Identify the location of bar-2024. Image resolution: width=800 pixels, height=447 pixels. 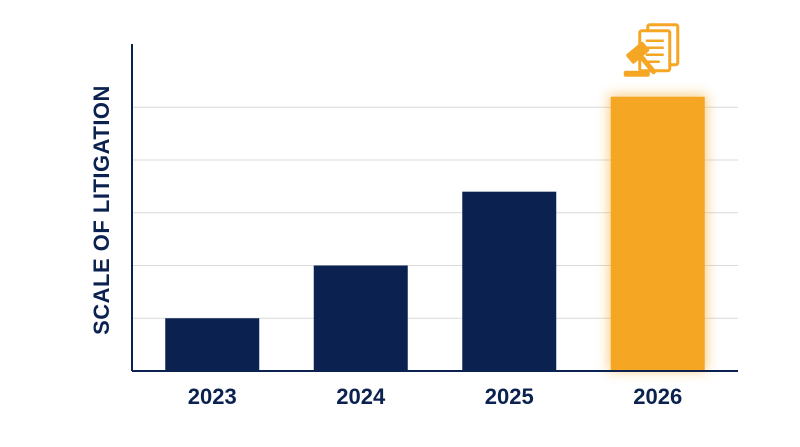
(360, 318).